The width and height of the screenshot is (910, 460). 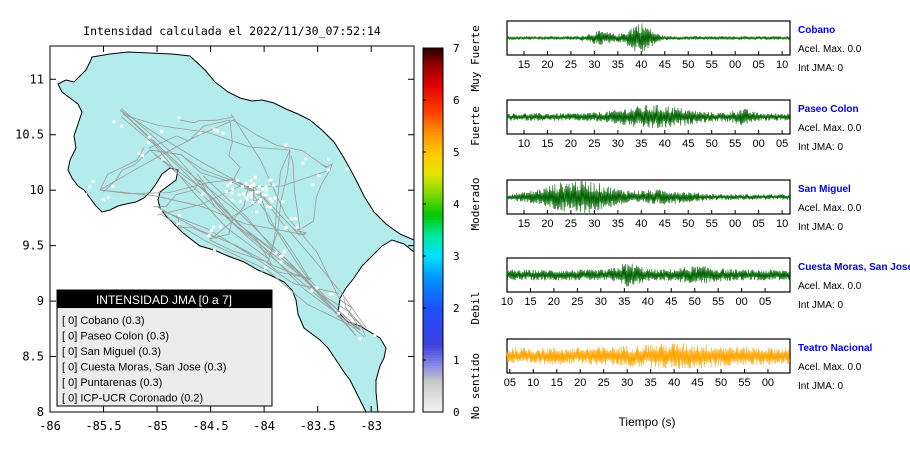 I want to click on colorbar-tick-label: 4, so click(x=456, y=204).